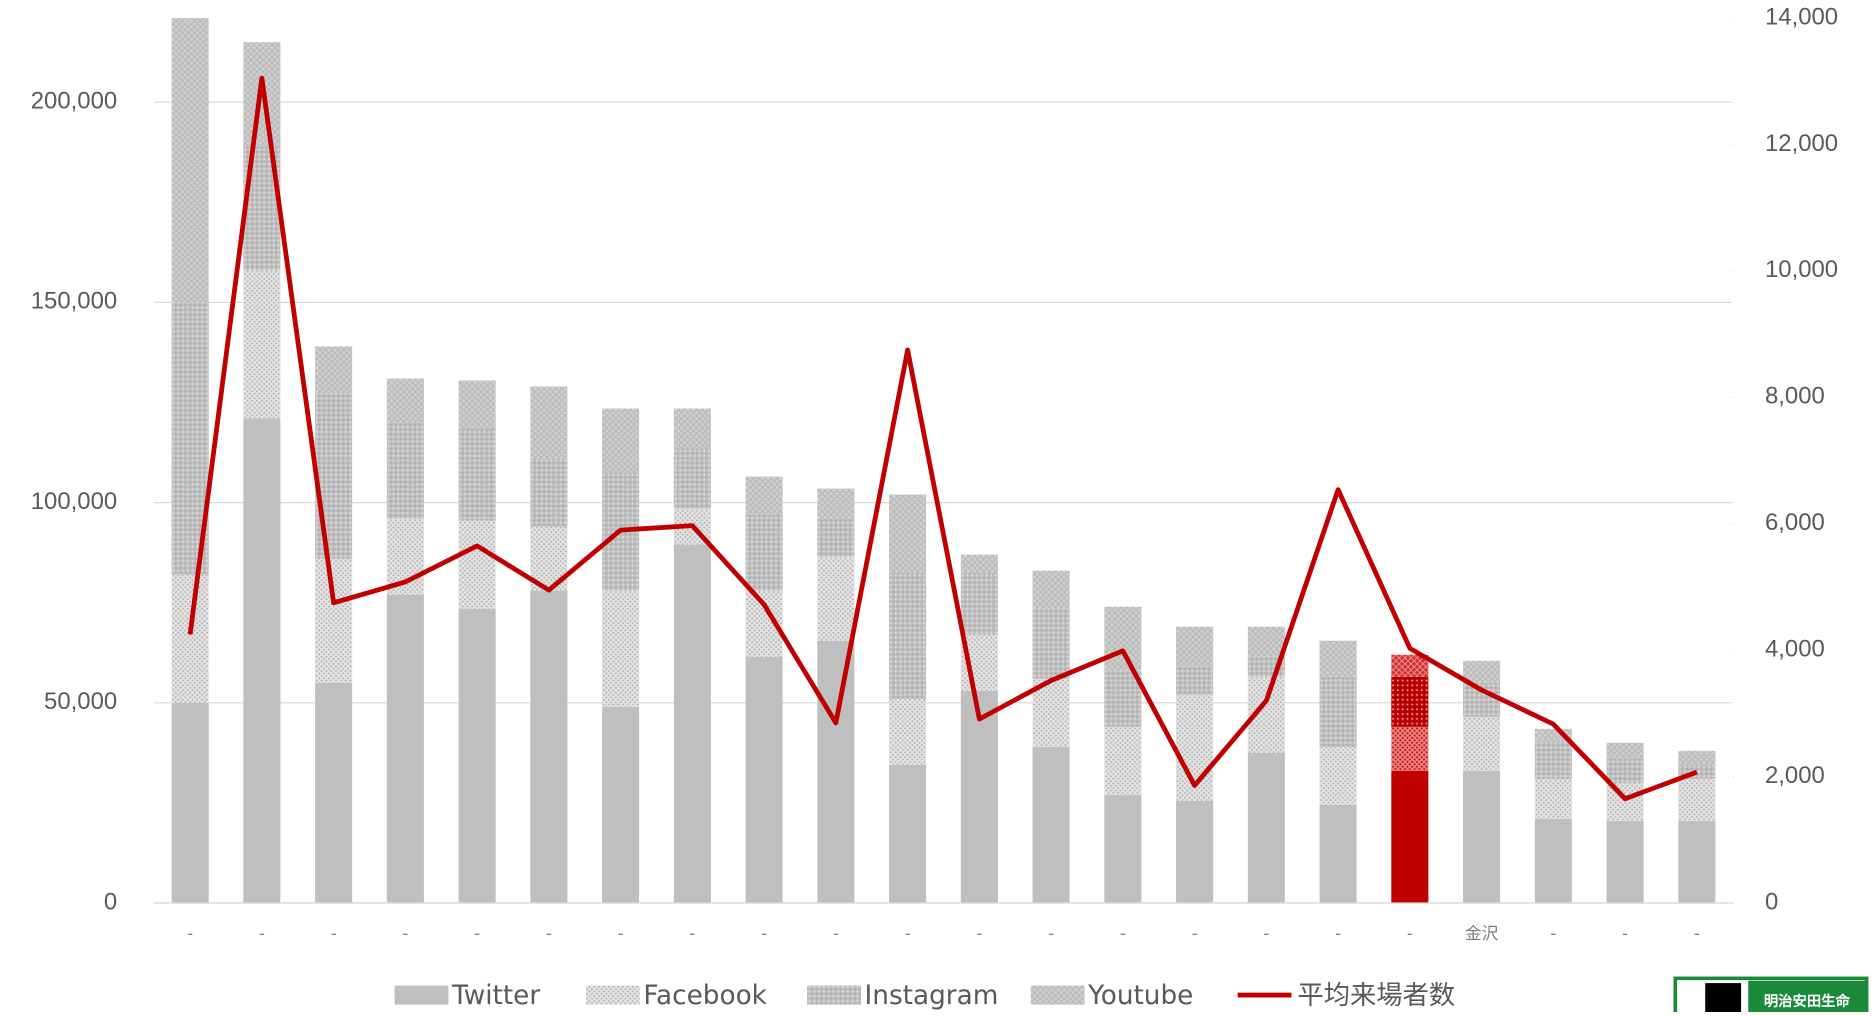 The width and height of the screenshot is (1875, 1016). What do you see at coordinates (1795, 522) in the screenshot?
I see `y2-tick-label: 6,000` at bounding box center [1795, 522].